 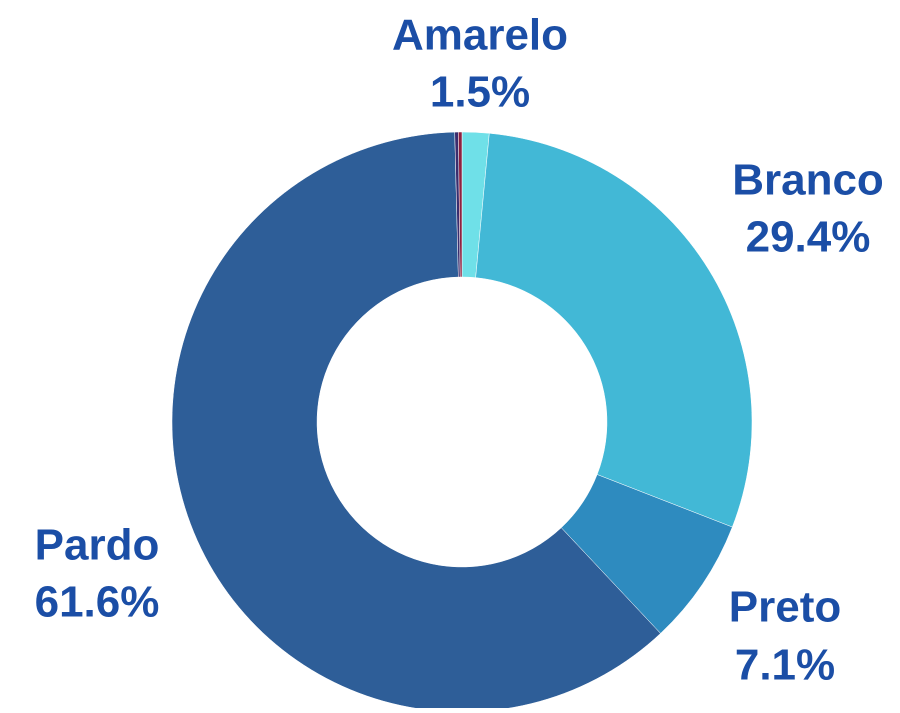 What do you see at coordinates (480, 92) in the screenshot?
I see `slice-value-label: 1.5%` at bounding box center [480, 92].